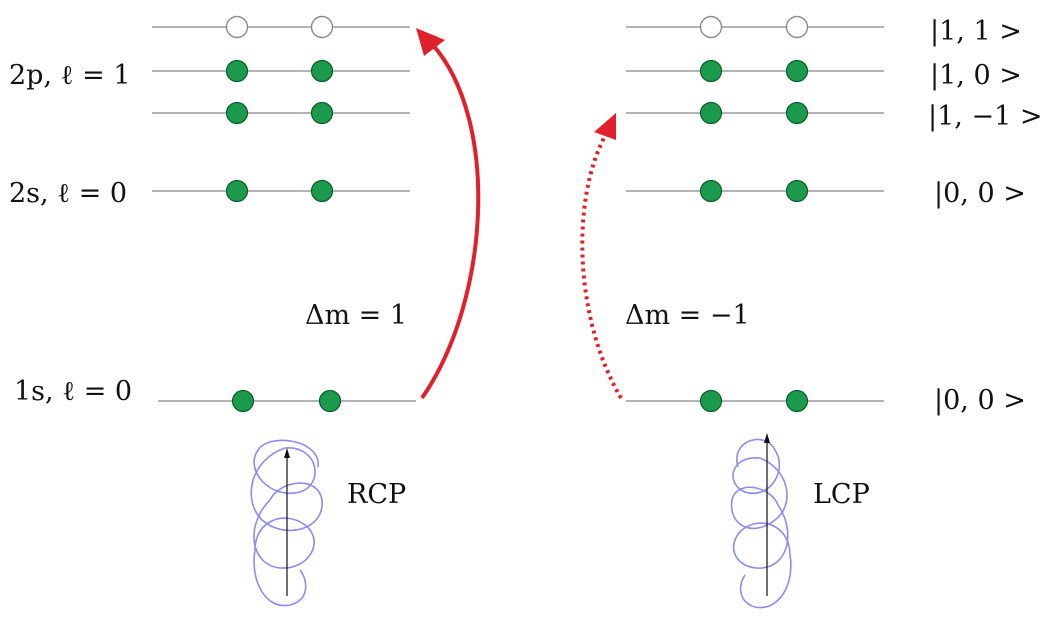  Describe the element at coordinates (70, 75) in the screenshot. I see `label-2p: 2p, ℓ = 1` at that location.